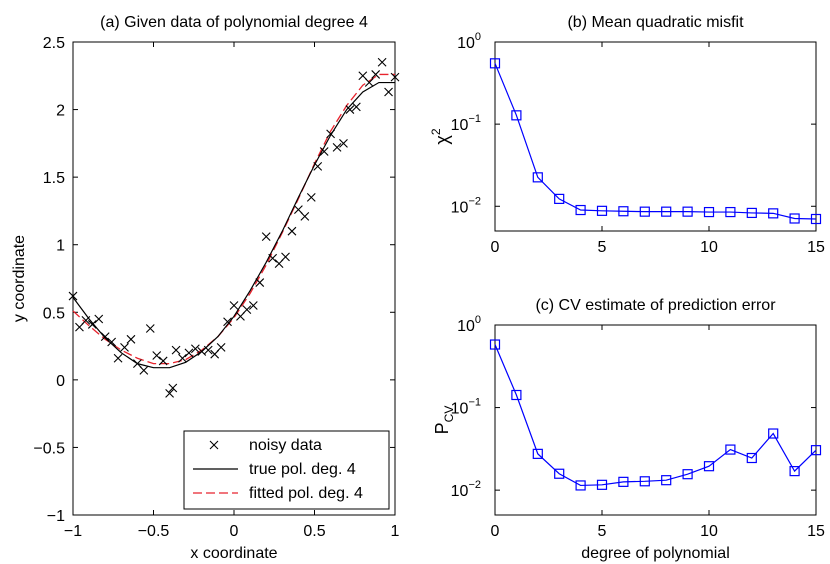 Image resolution: width=830 pixels, height=564 pixels. What do you see at coordinates (709, 247) in the screenshot?
I see `x-tick-label: 10` at bounding box center [709, 247].